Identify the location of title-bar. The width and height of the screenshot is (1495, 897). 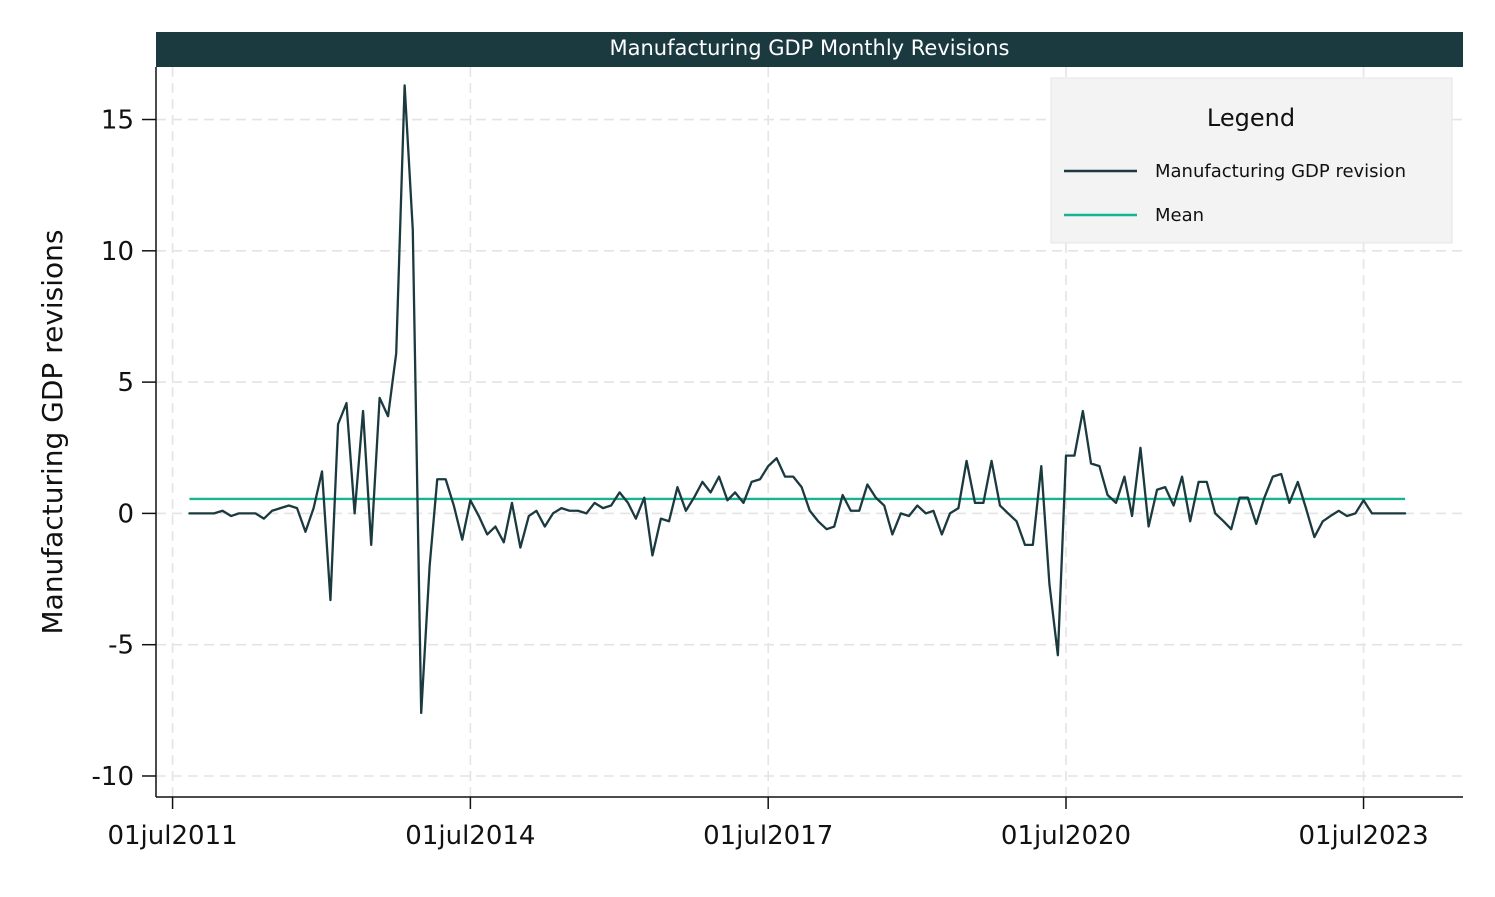
(809, 49).